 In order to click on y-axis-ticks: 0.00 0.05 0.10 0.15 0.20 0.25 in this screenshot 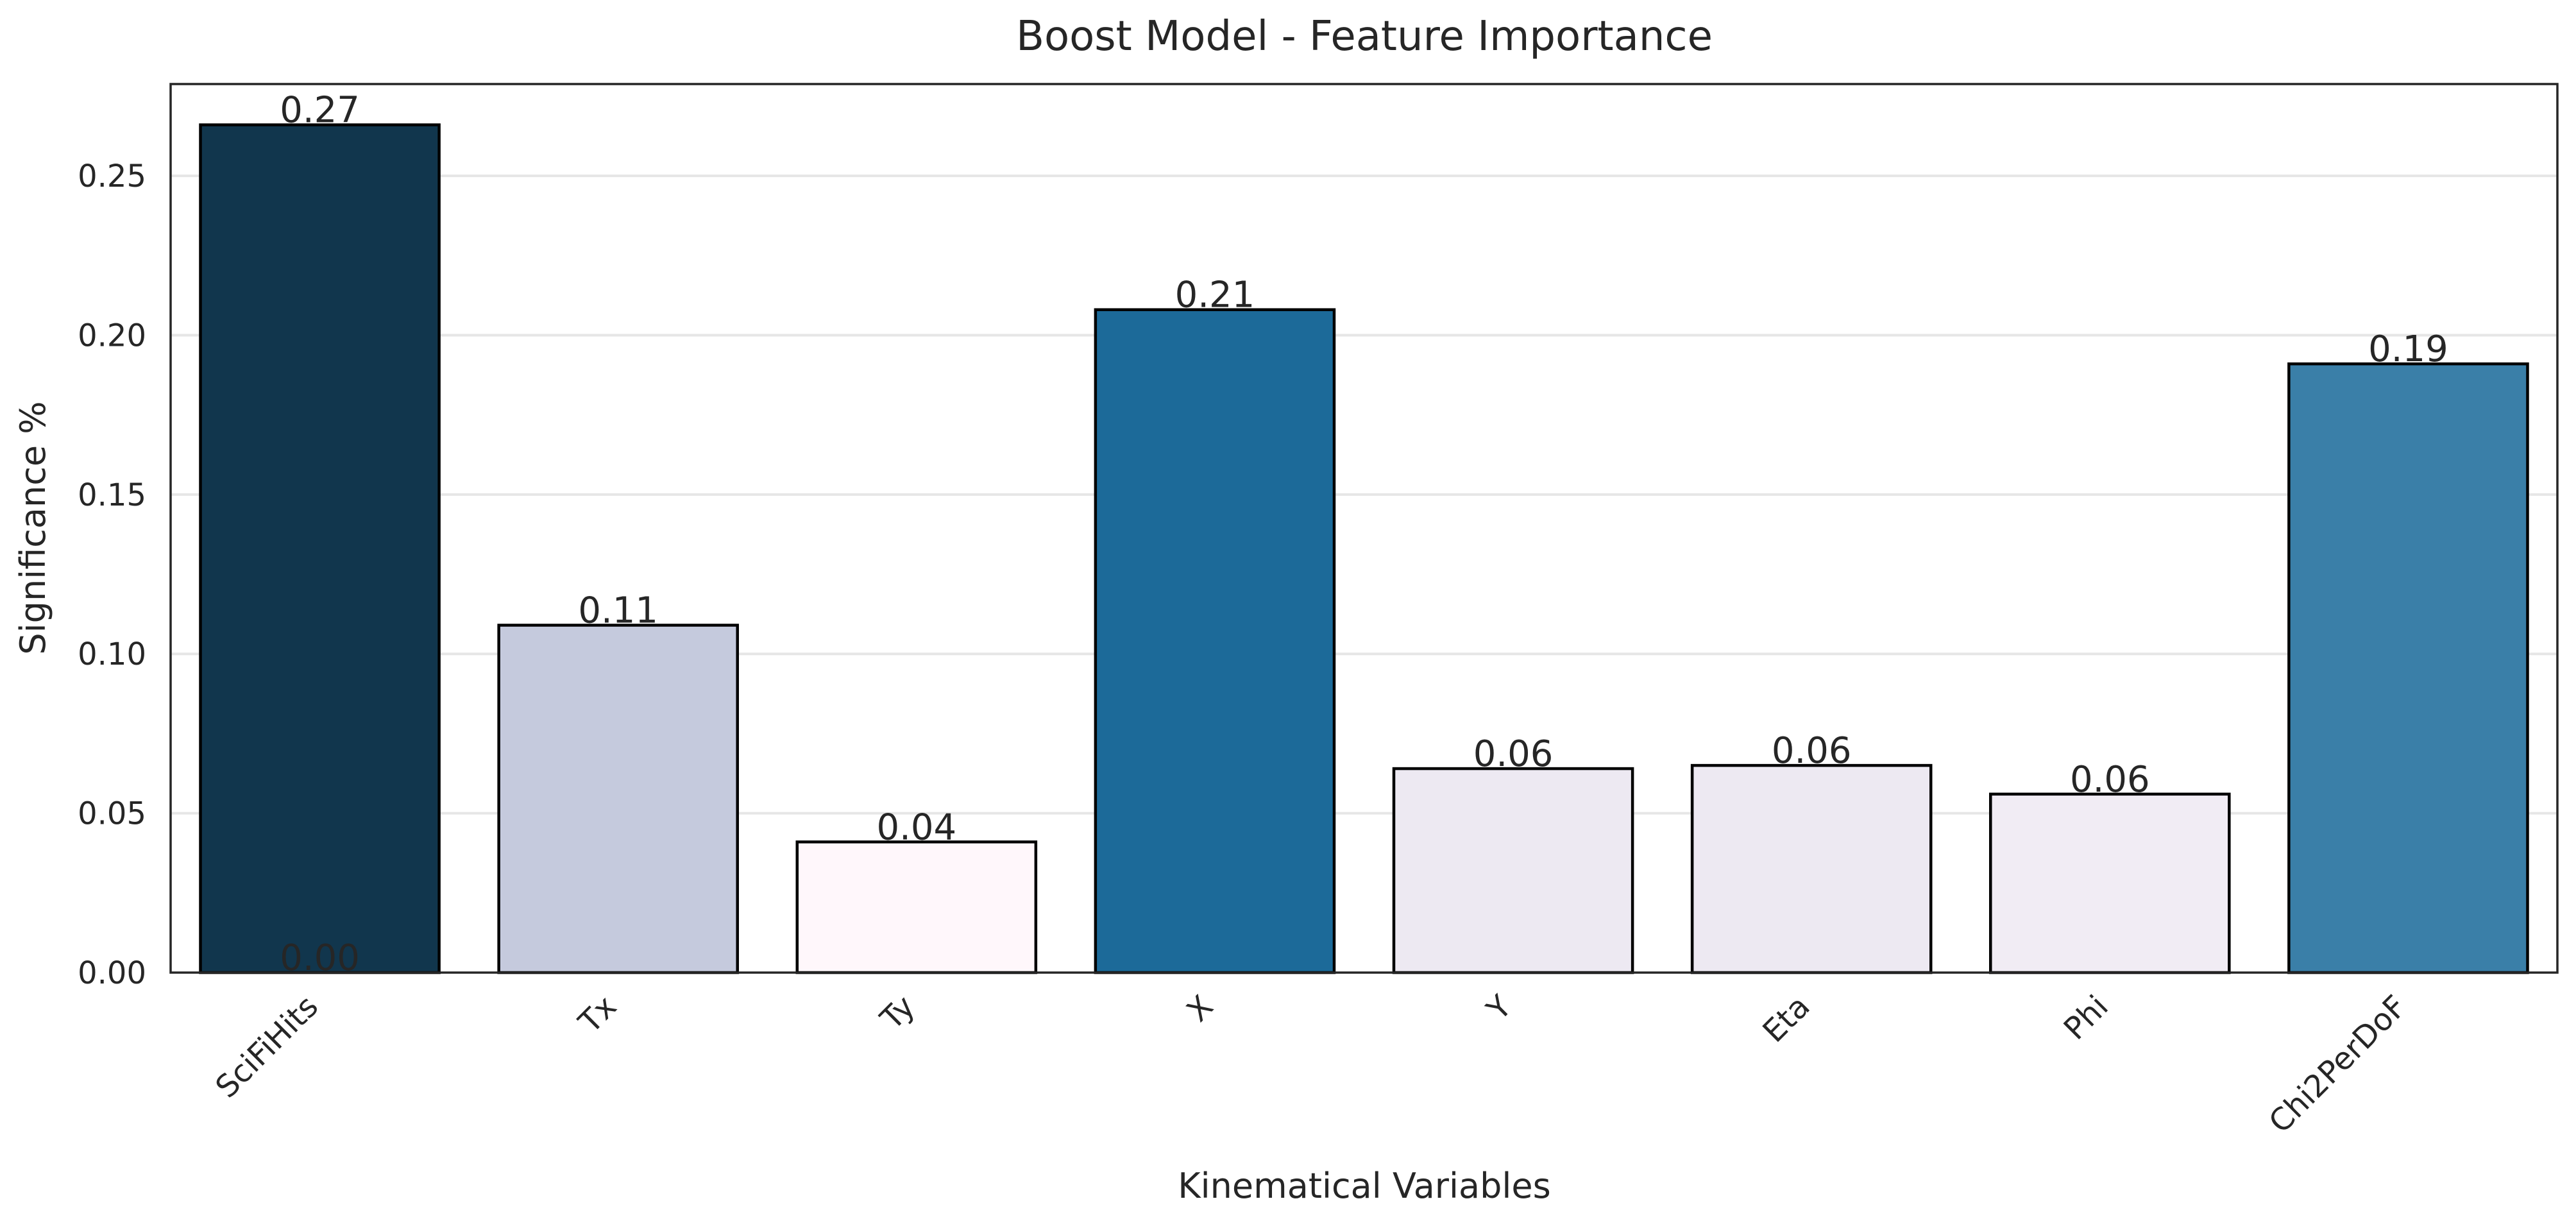, I will do `click(112, 574)`.